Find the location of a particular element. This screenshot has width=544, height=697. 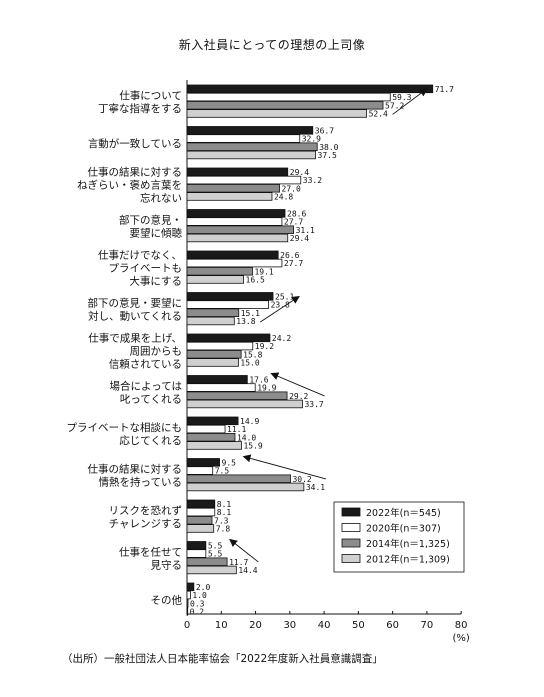

category-label: 丁寧な指導をする is located at coordinates (140, 108).